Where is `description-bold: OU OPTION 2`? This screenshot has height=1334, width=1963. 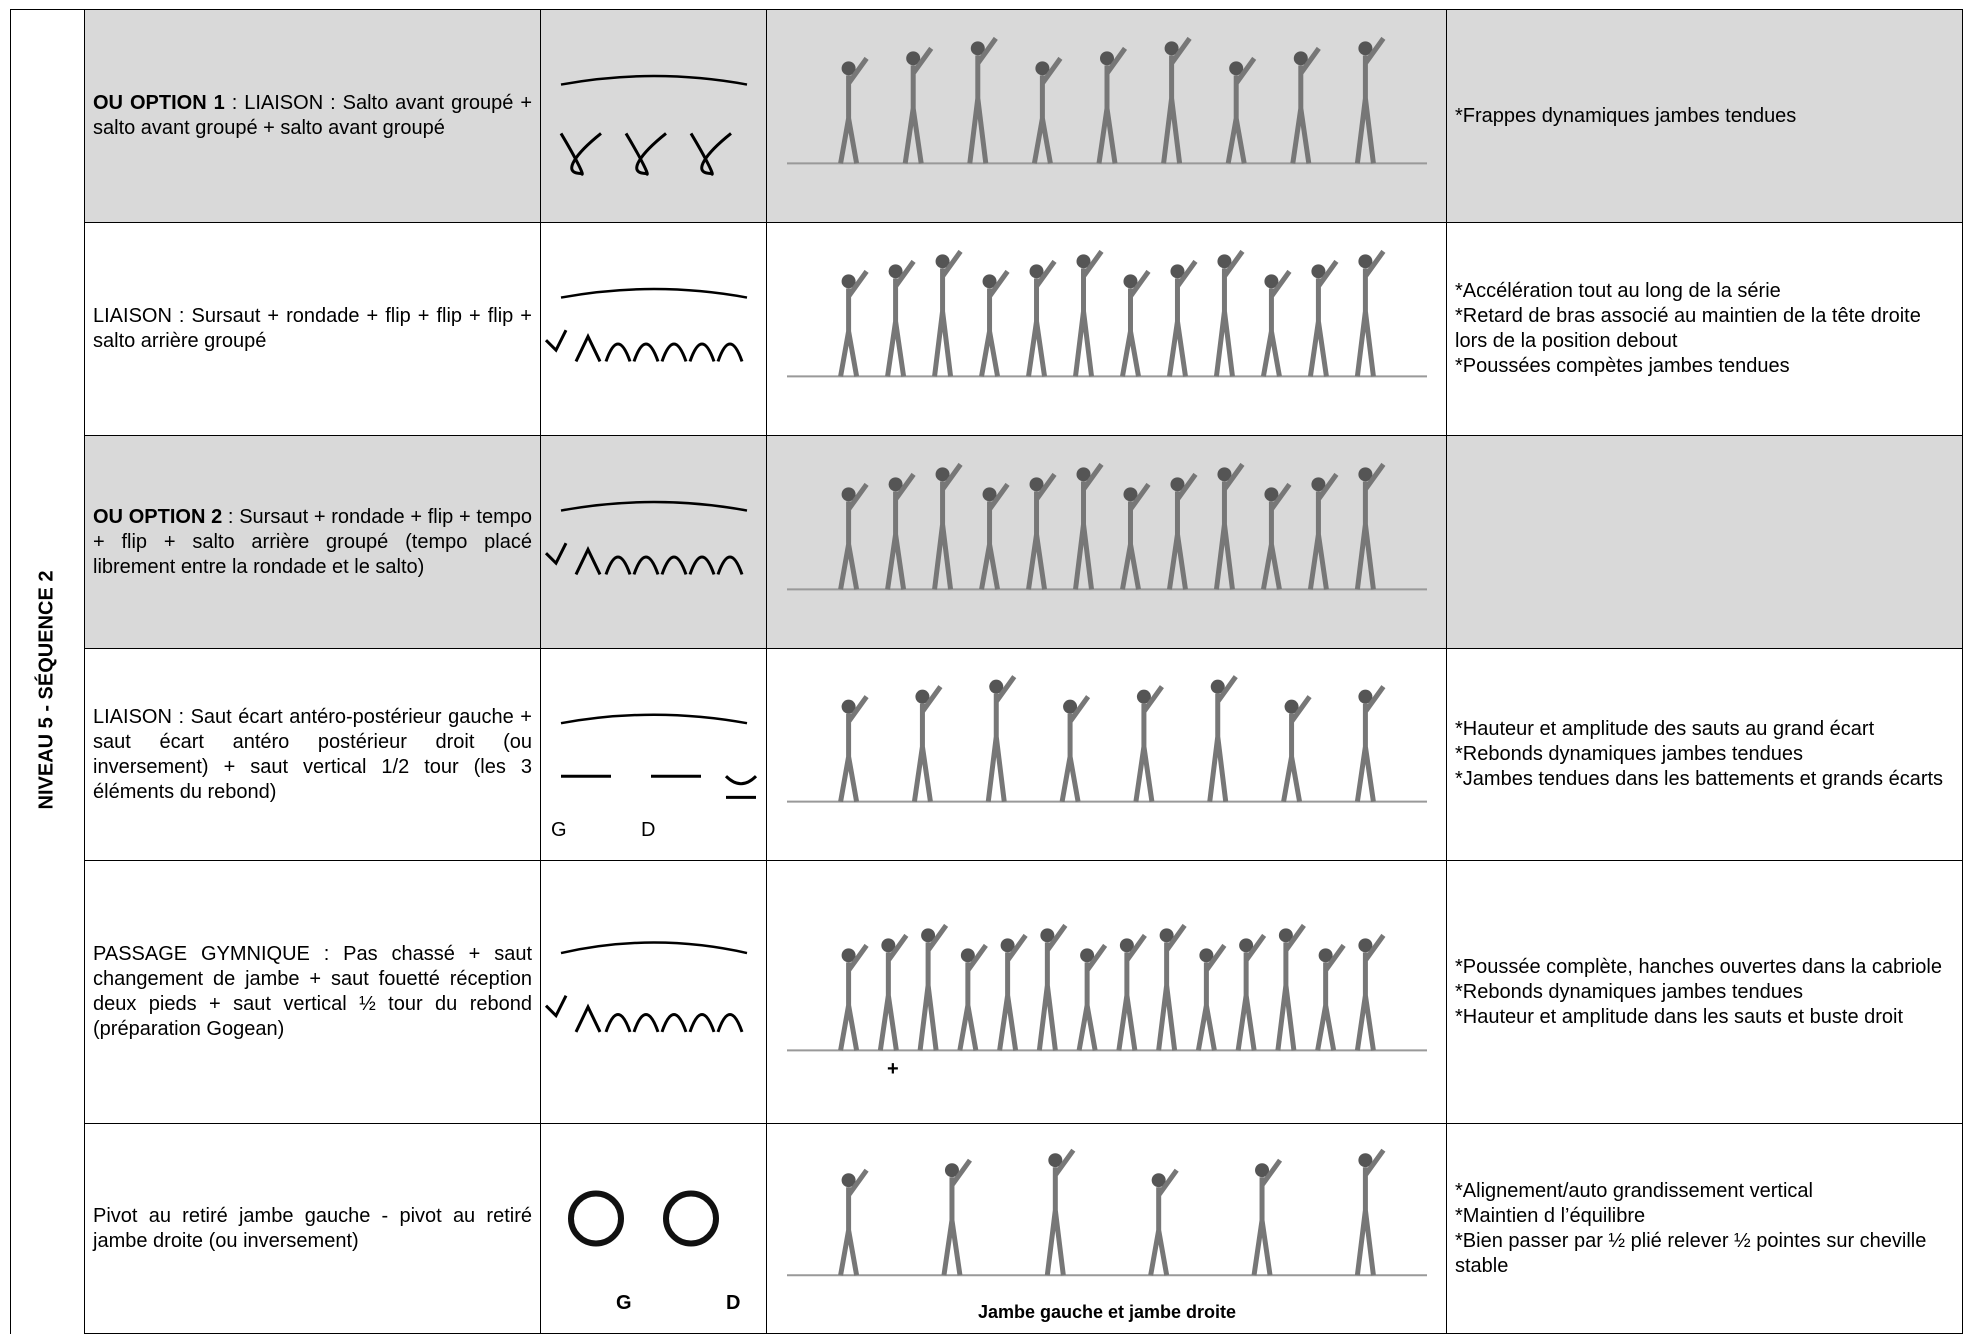
description-bold: OU OPTION 2 is located at coordinates (158, 516).